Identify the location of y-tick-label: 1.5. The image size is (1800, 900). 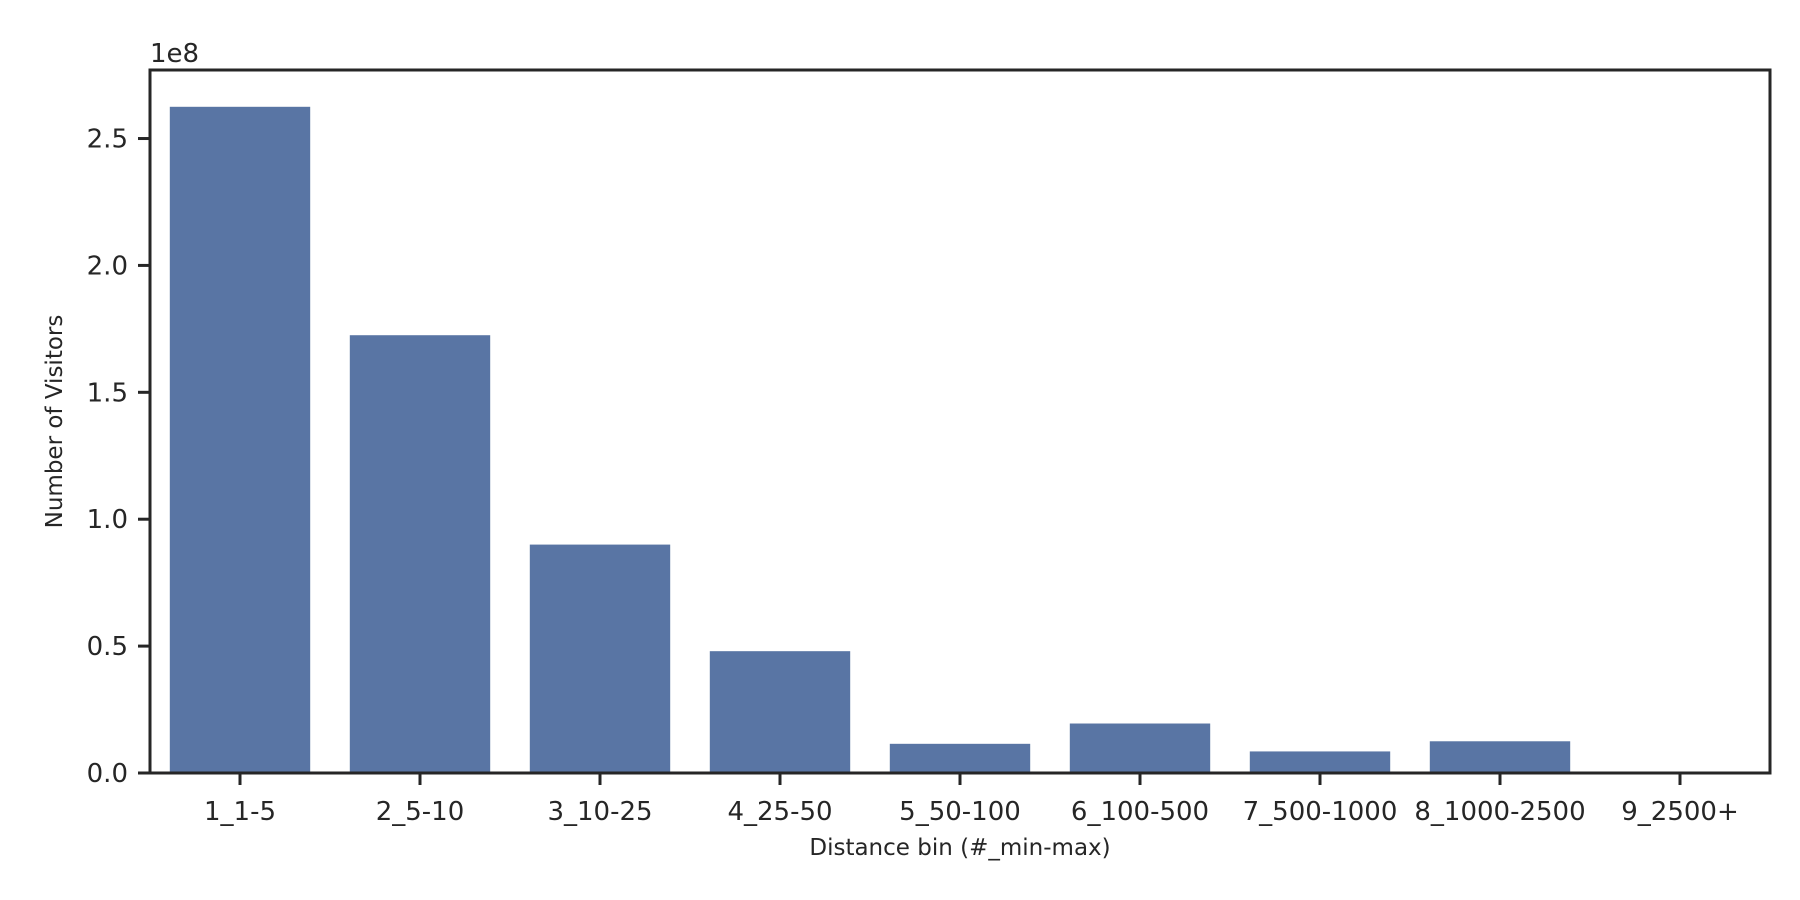
(107, 393).